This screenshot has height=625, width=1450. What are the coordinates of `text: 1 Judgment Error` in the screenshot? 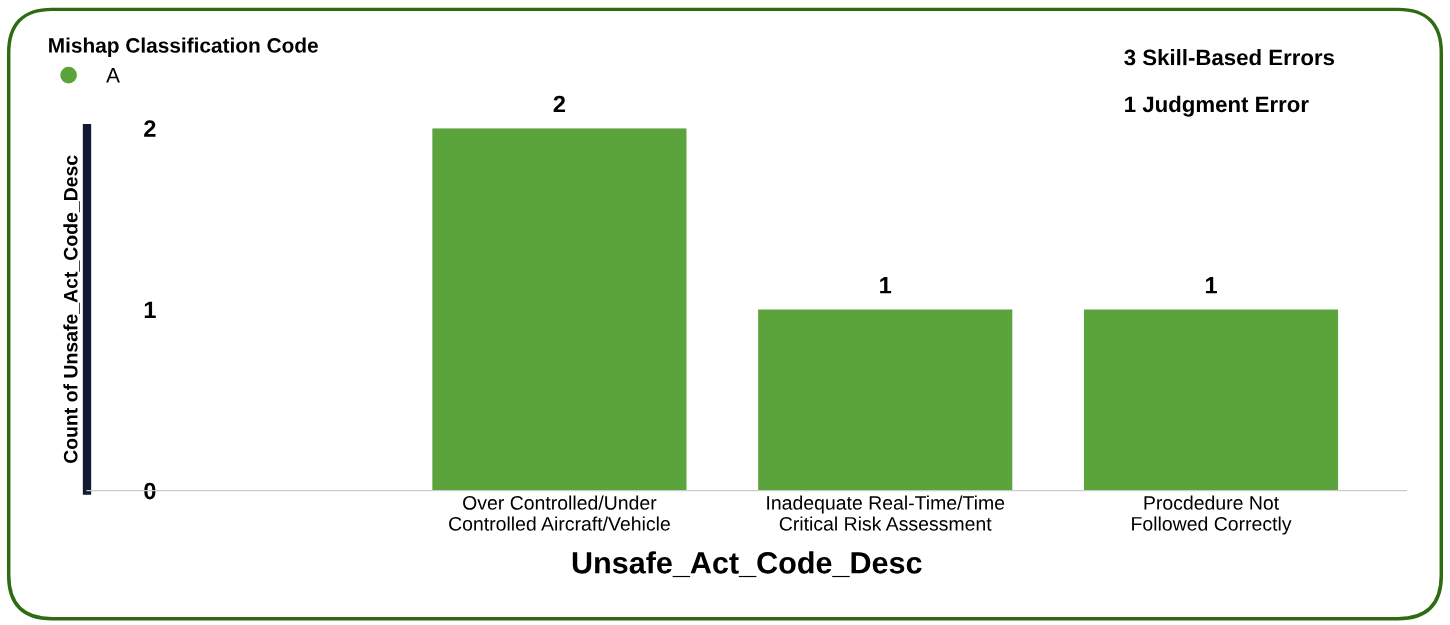 It's located at (1217, 106).